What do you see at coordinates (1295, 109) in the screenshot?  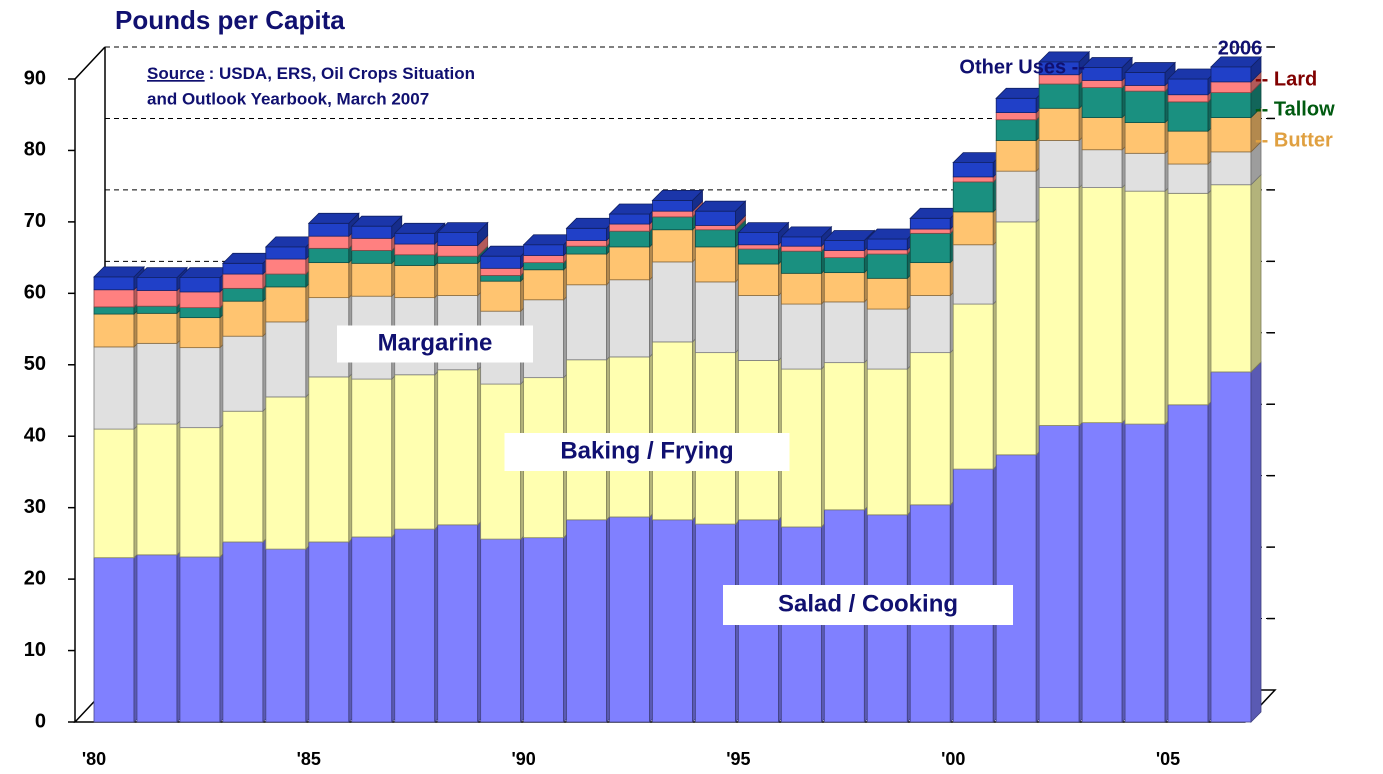 I see `legend-label: -- Tallow` at bounding box center [1295, 109].